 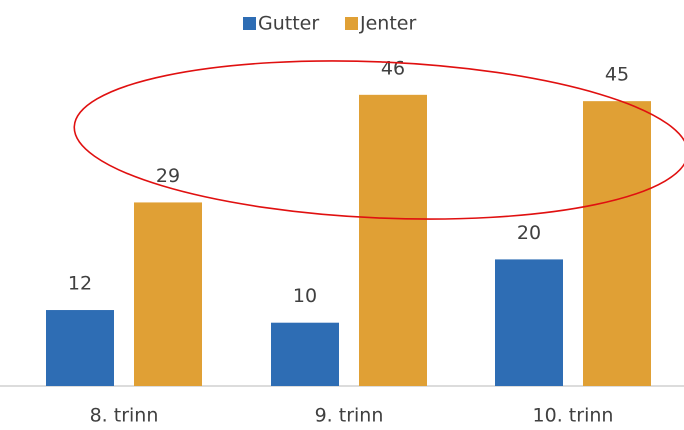 What do you see at coordinates (305, 296) in the screenshot?
I see `value-label: 10` at bounding box center [305, 296].